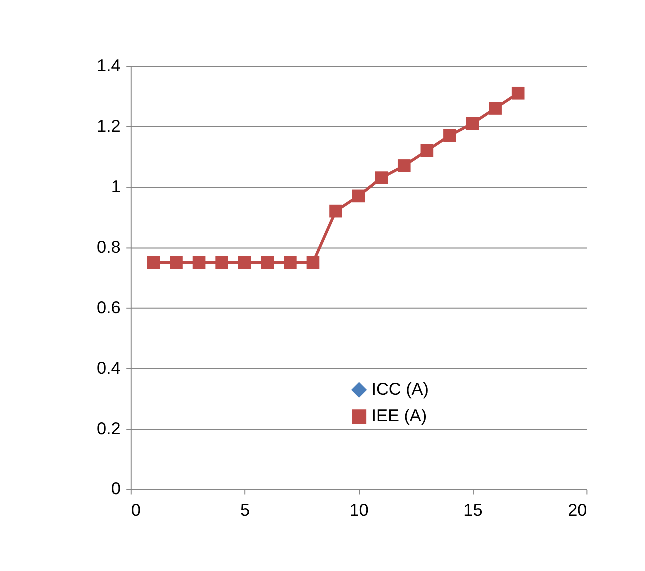 The height and width of the screenshot is (571, 645). I want to click on y-tick-label: 0.6, so click(108, 307).